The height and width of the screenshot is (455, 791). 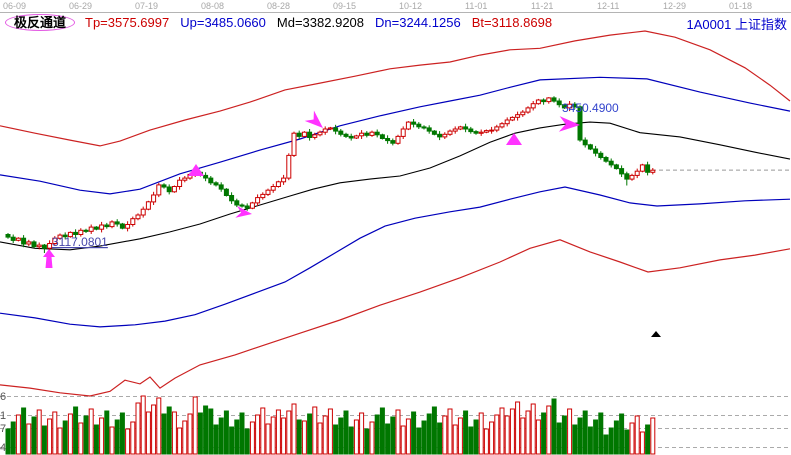 I want to click on x-axis-tick: 10-12, so click(x=411, y=6).